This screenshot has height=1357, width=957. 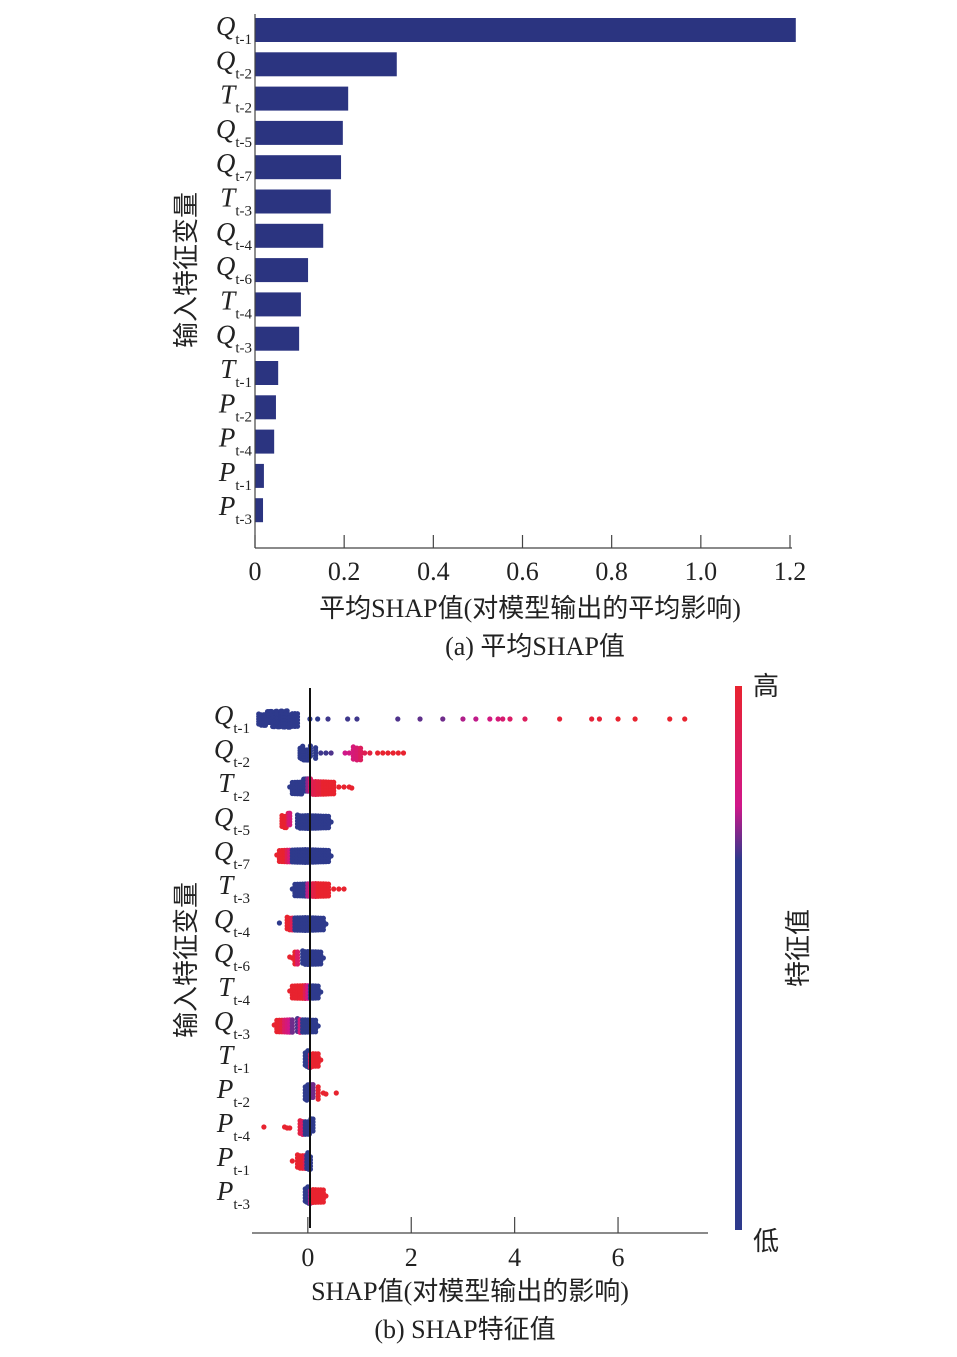 I want to click on feature-label: Pt-2, so click(x=233, y=1092).